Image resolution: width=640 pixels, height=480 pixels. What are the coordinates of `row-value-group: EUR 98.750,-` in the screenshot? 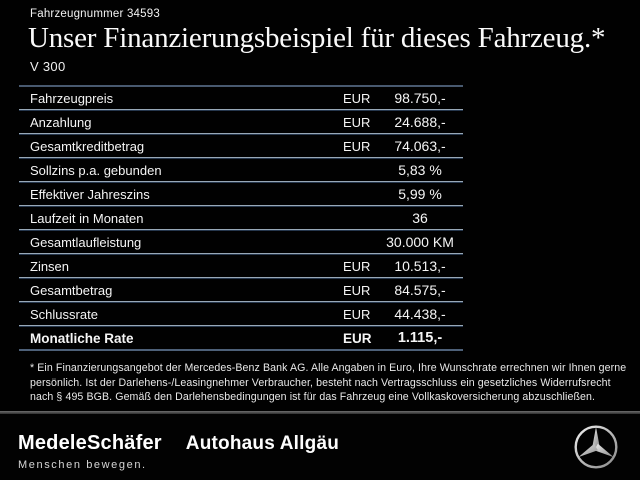 It's located at (403, 98).